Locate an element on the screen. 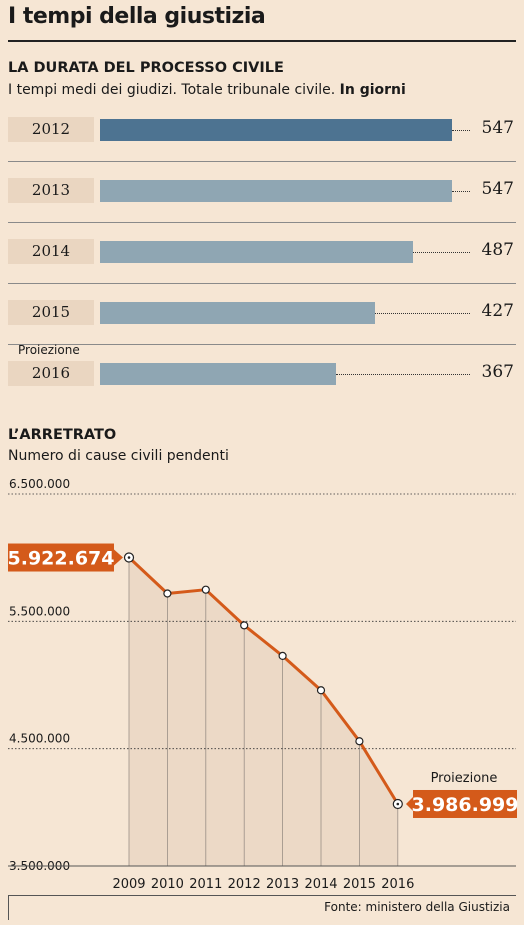 Image resolution: width=524 pixels, height=925 pixels. bar-row-2013: 2013 547 is located at coordinates (262, 197).